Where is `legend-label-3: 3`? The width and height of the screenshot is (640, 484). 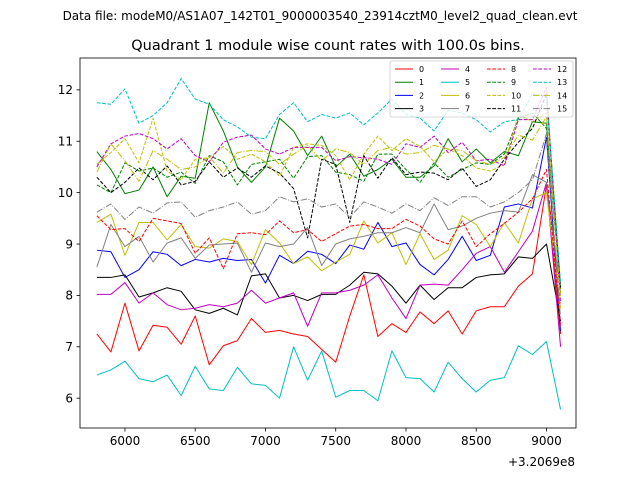
legend-label-3: 3 is located at coordinates (421, 109).